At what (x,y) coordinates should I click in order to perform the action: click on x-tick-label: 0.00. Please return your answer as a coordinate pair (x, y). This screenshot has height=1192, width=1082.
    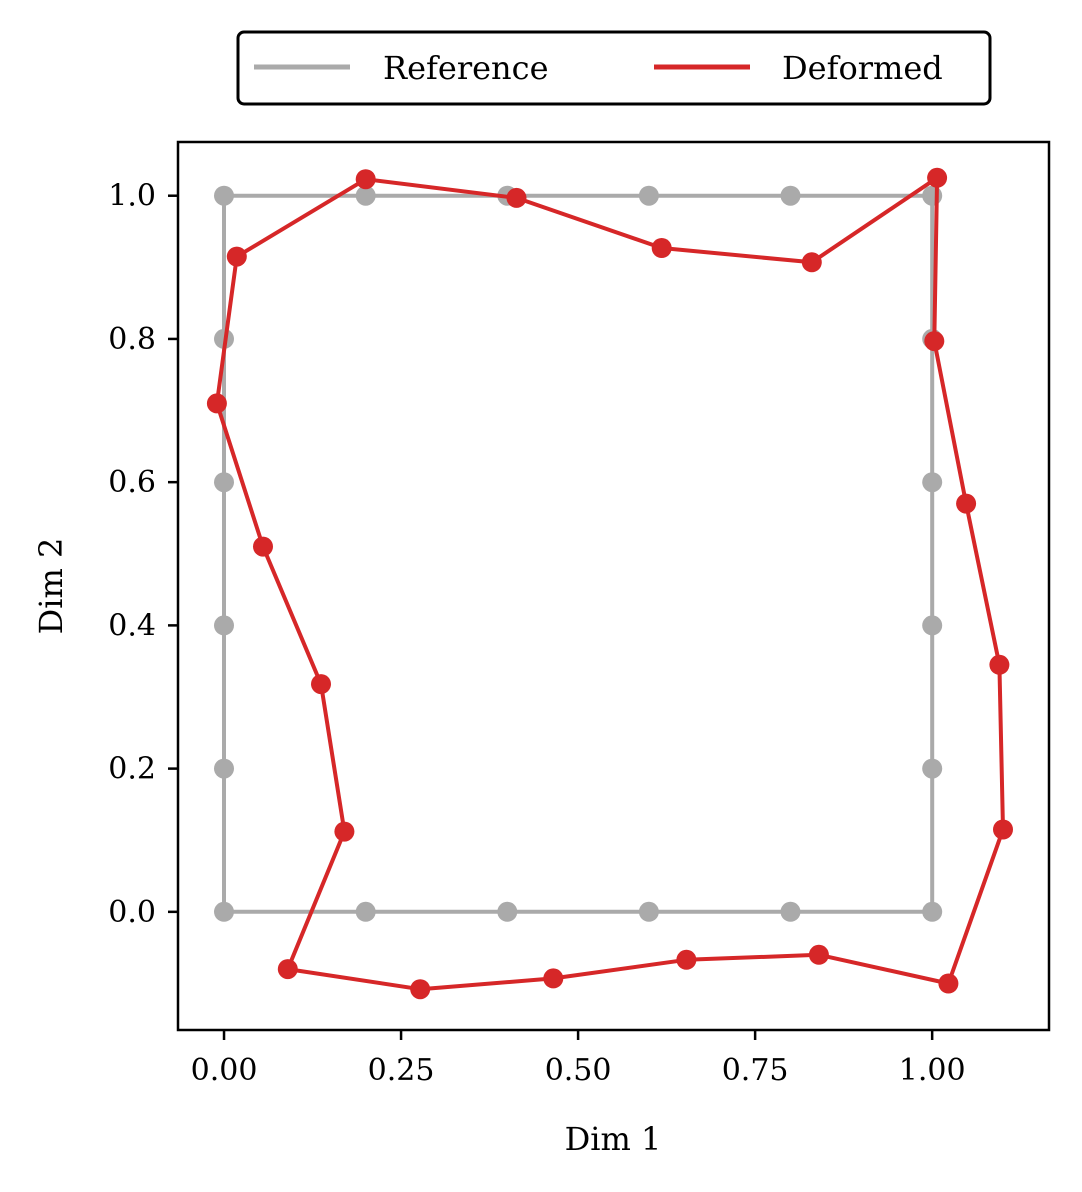
    Looking at the image, I should click on (224, 1070).